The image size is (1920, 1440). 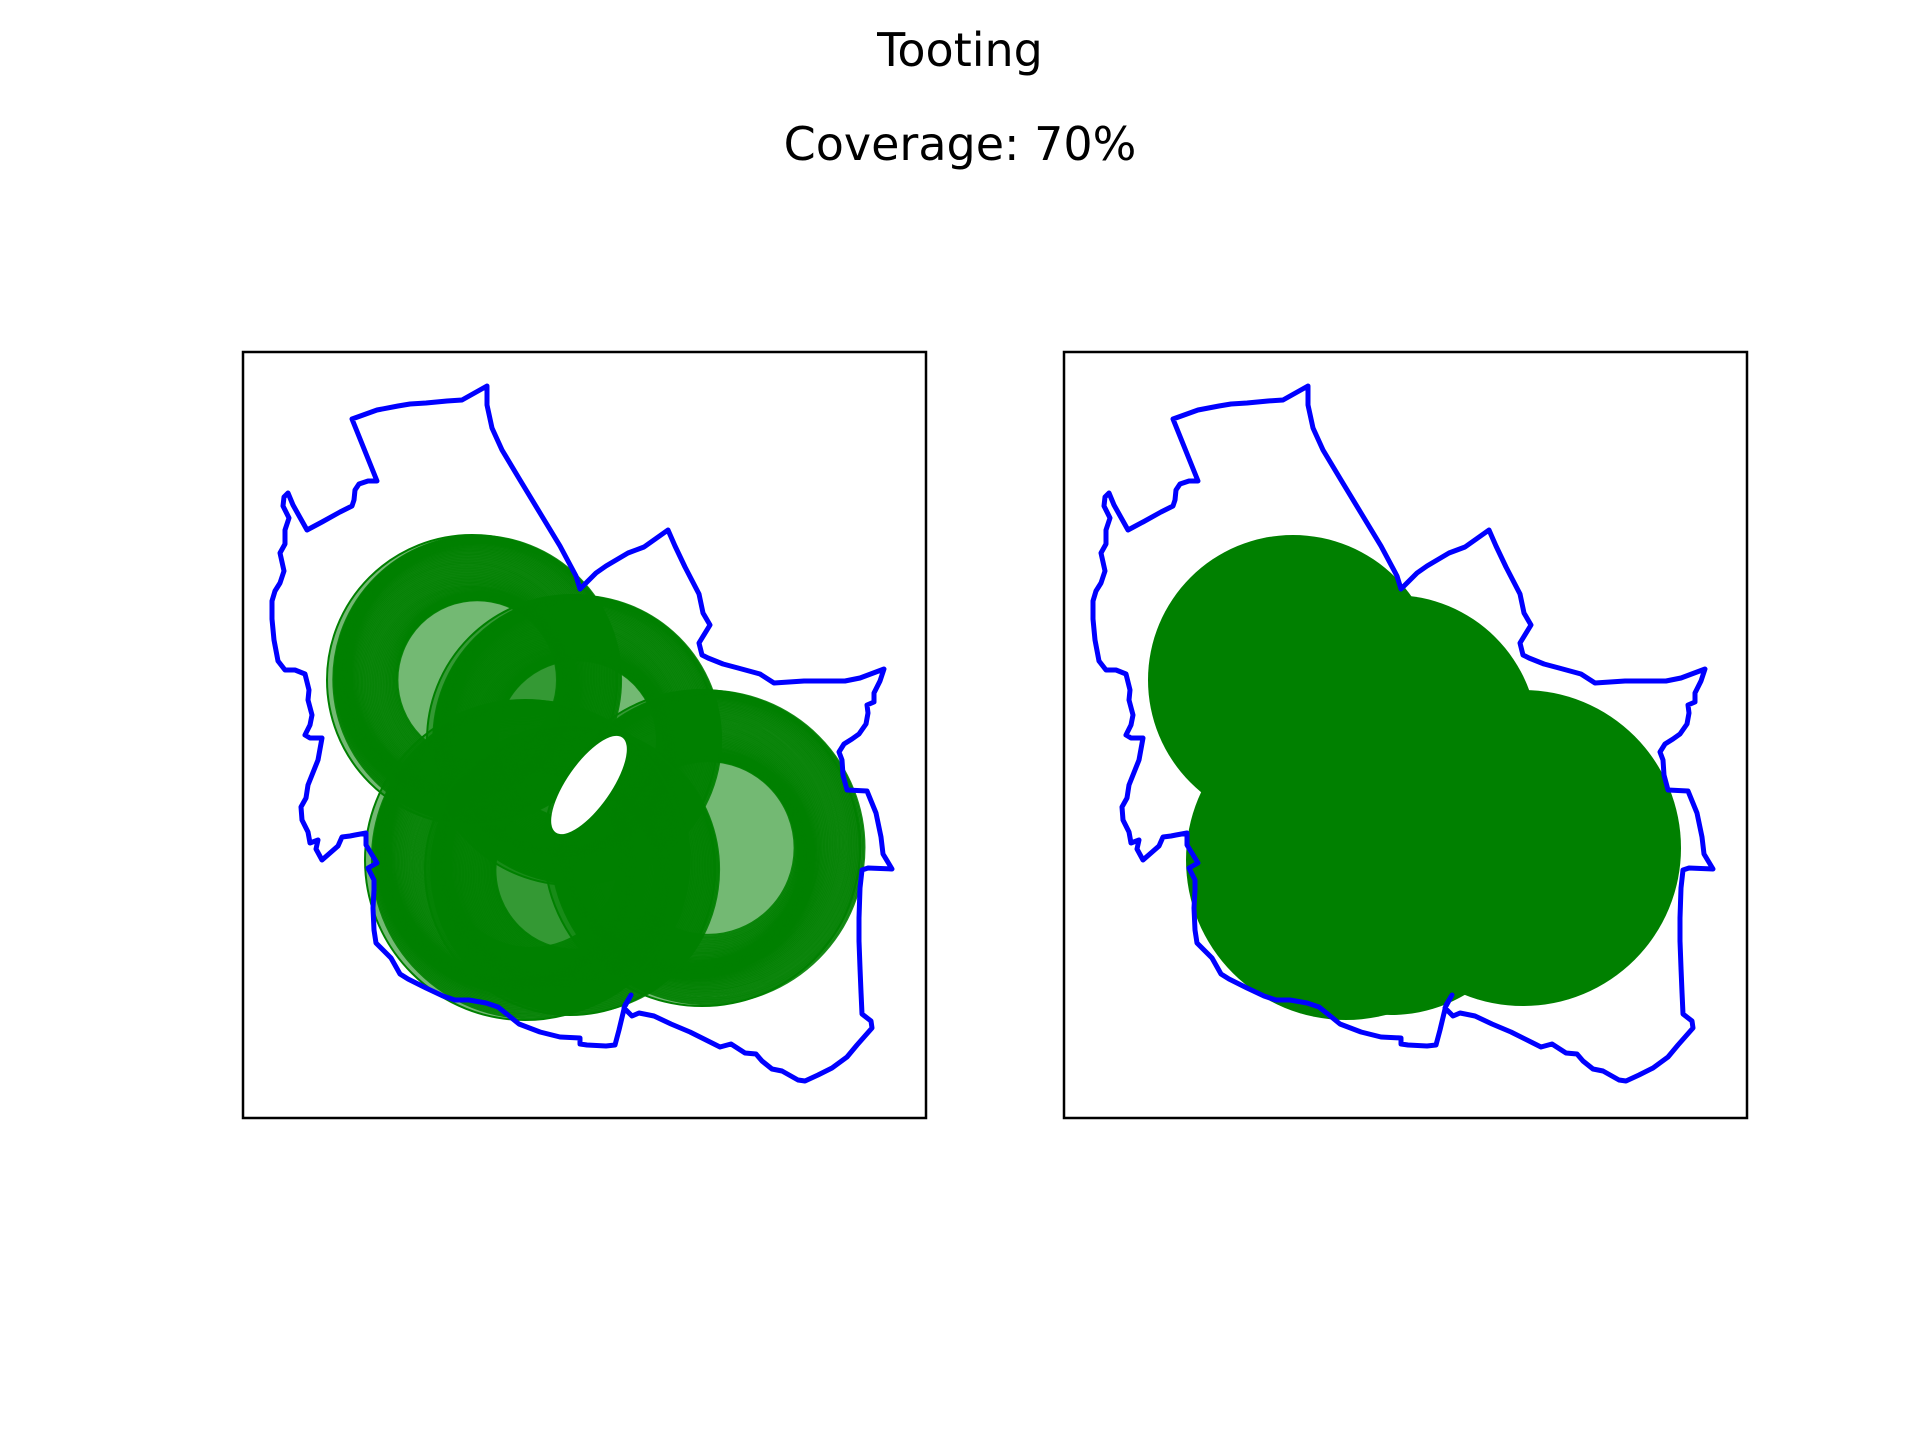 I want to click on coverage-circle-group, so click(x=596, y=777).